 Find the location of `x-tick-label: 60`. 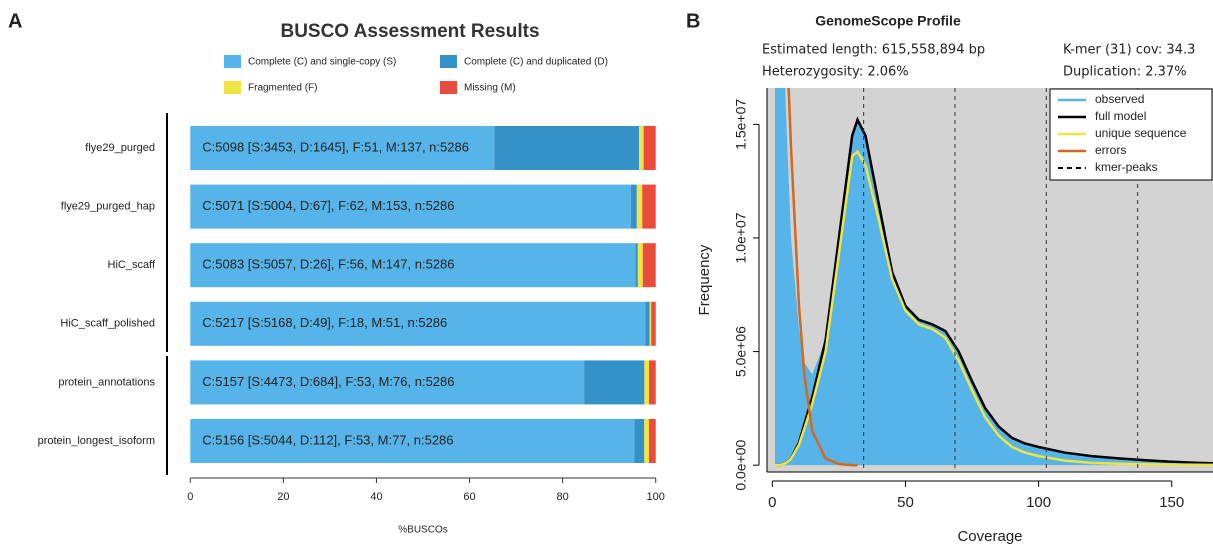

x-tick-label: 60 is located at coordinates (469, 497).